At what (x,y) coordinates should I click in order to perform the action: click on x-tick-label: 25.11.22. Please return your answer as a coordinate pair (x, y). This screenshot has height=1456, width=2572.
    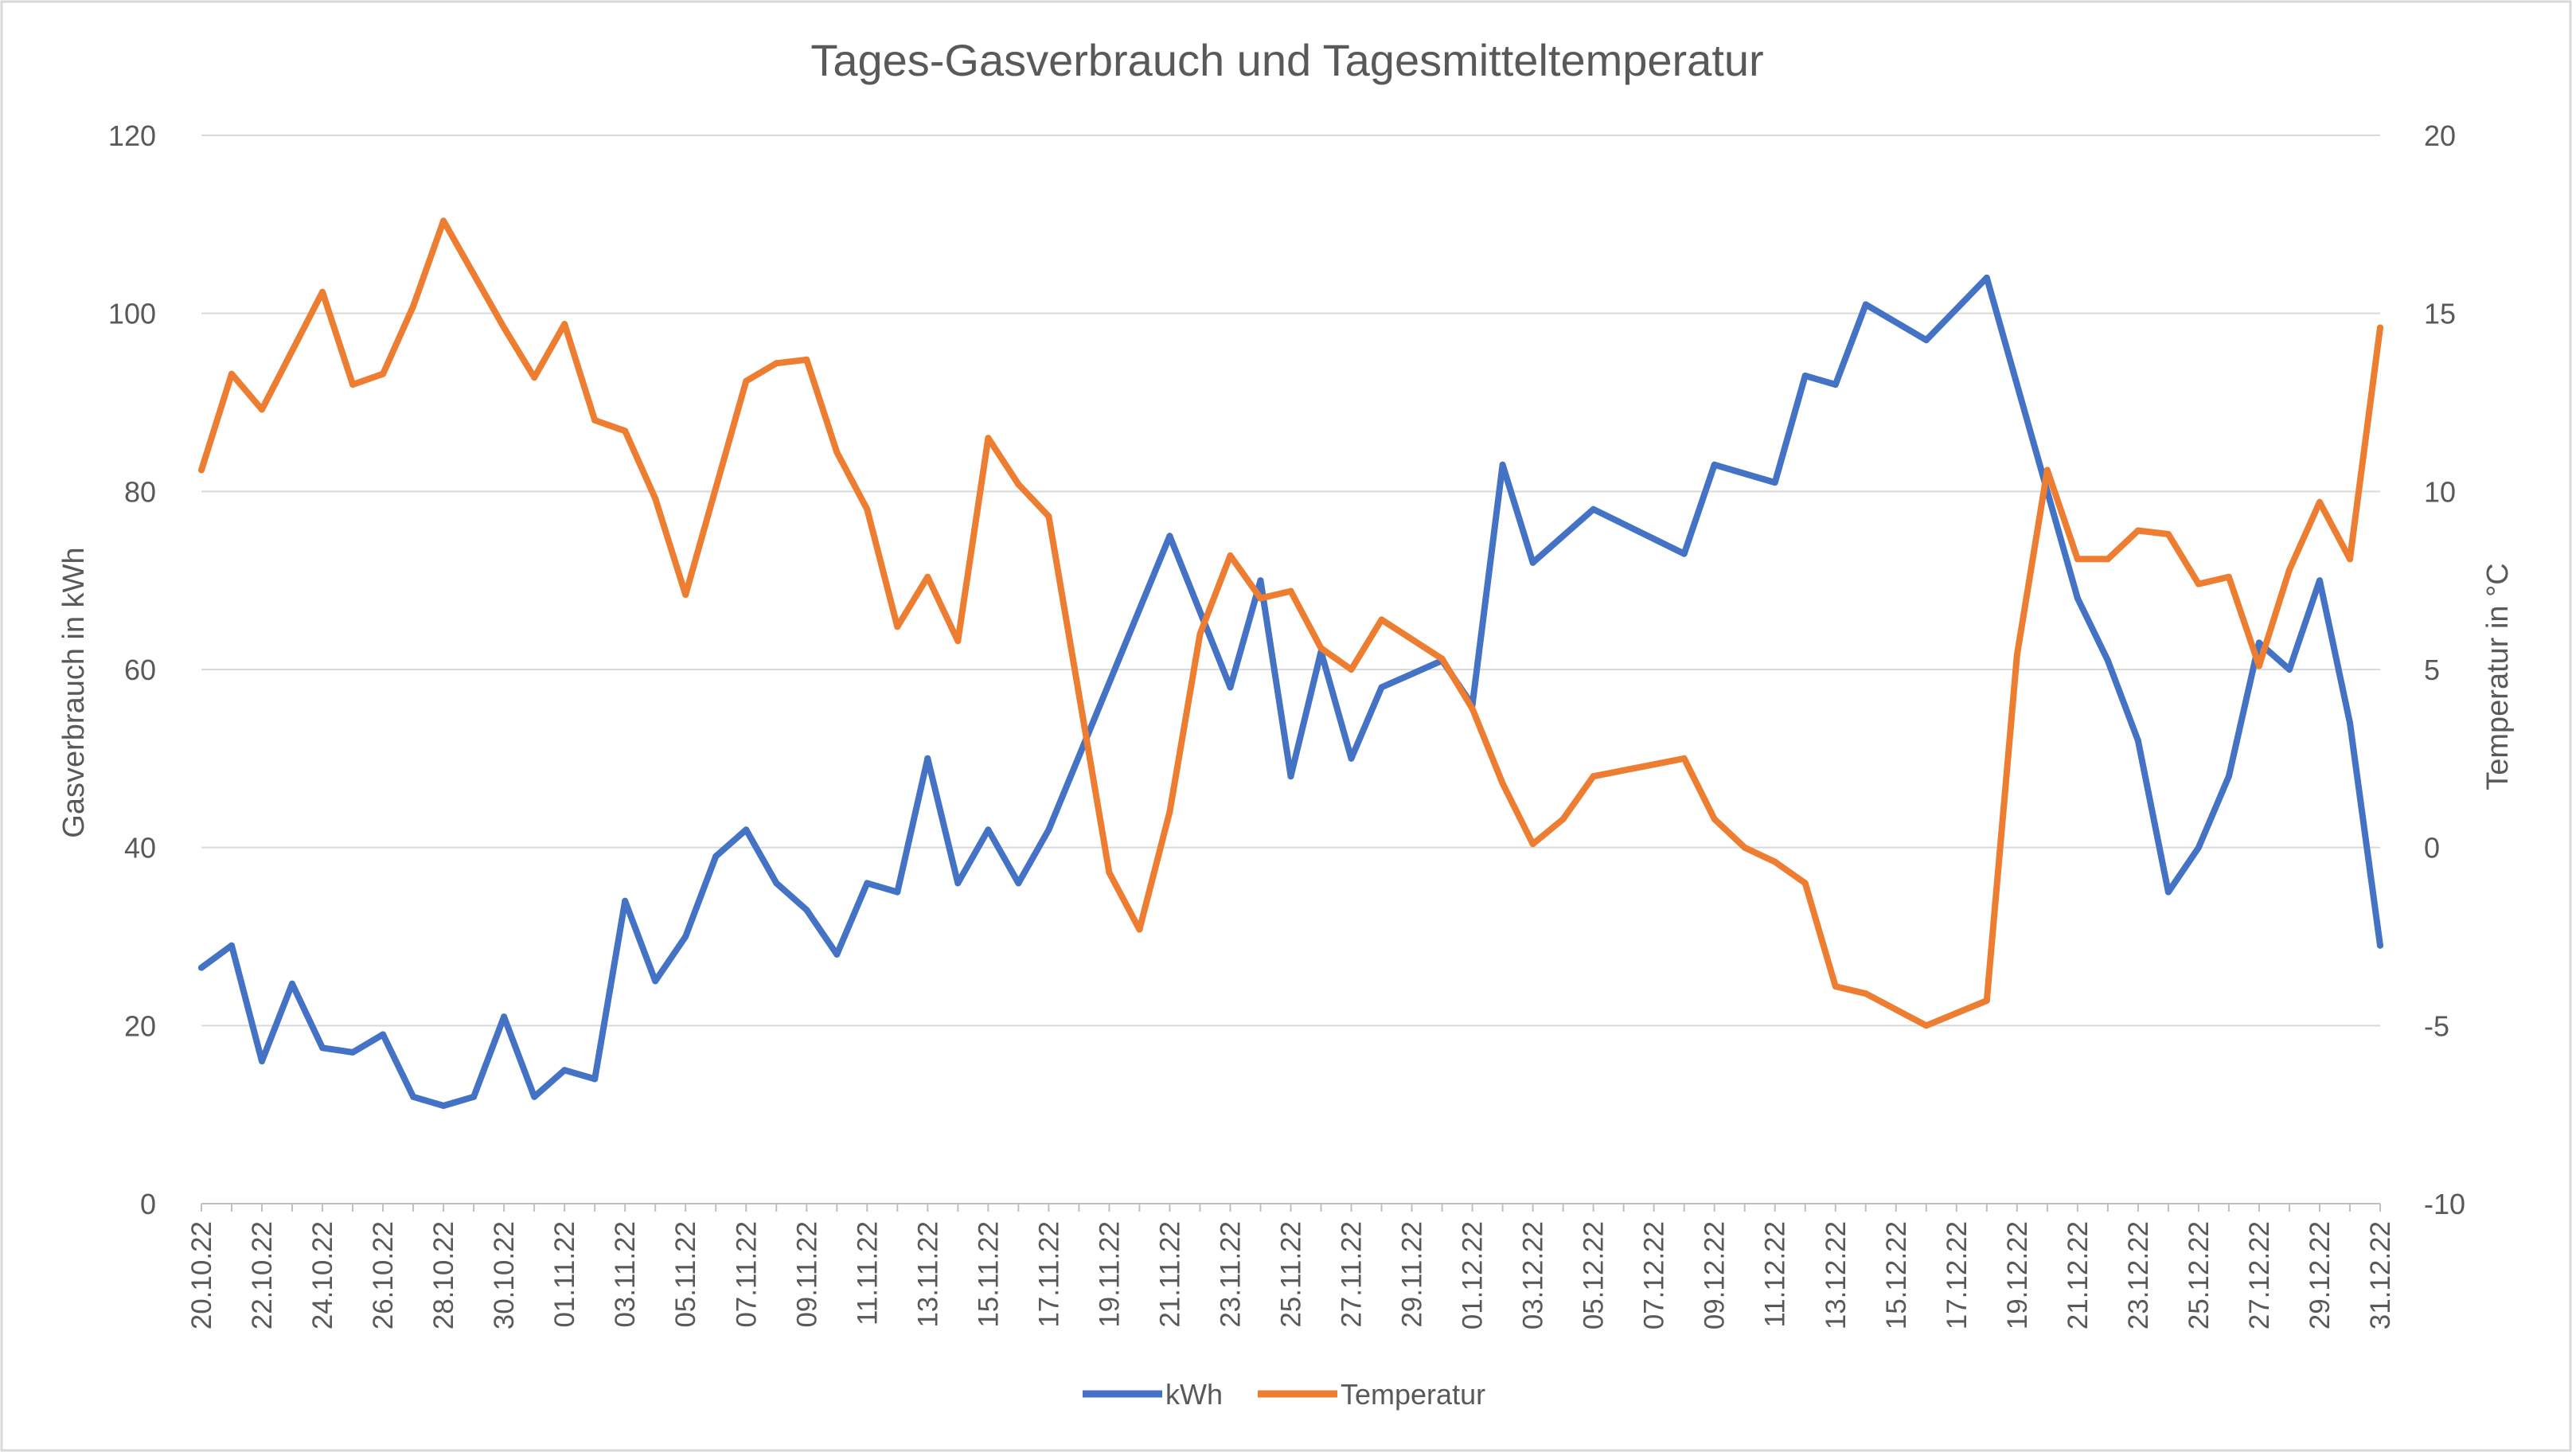
    Looking at the image, I should click on (1291, 1274).